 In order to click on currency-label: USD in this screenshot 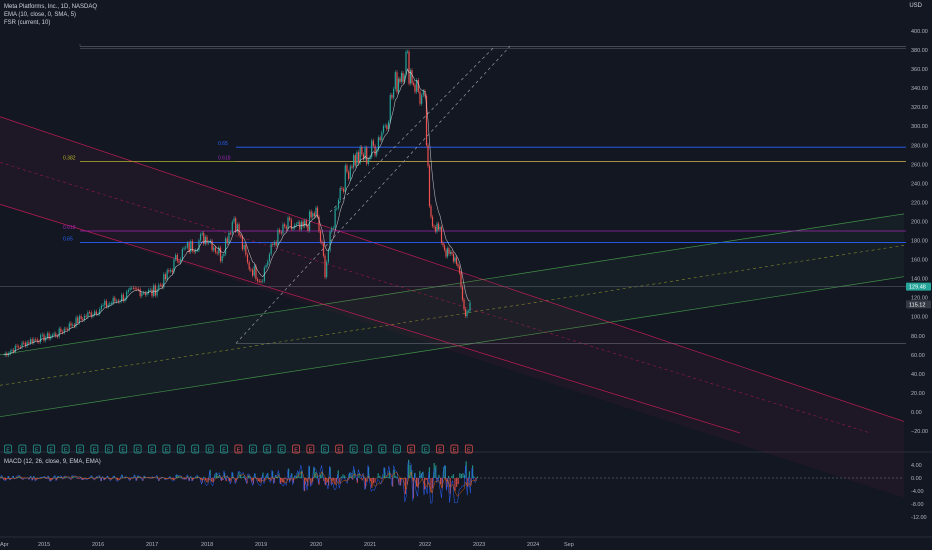, I will do `click(915, 6)`.